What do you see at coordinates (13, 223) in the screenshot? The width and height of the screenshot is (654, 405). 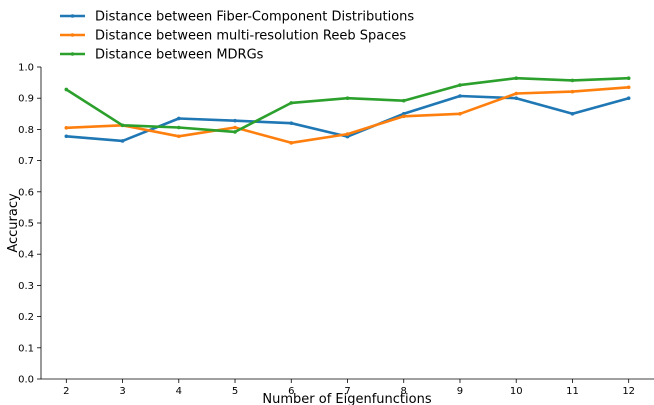 I see `y-axis-label: Accuracy` at bounding box center [13, 223].